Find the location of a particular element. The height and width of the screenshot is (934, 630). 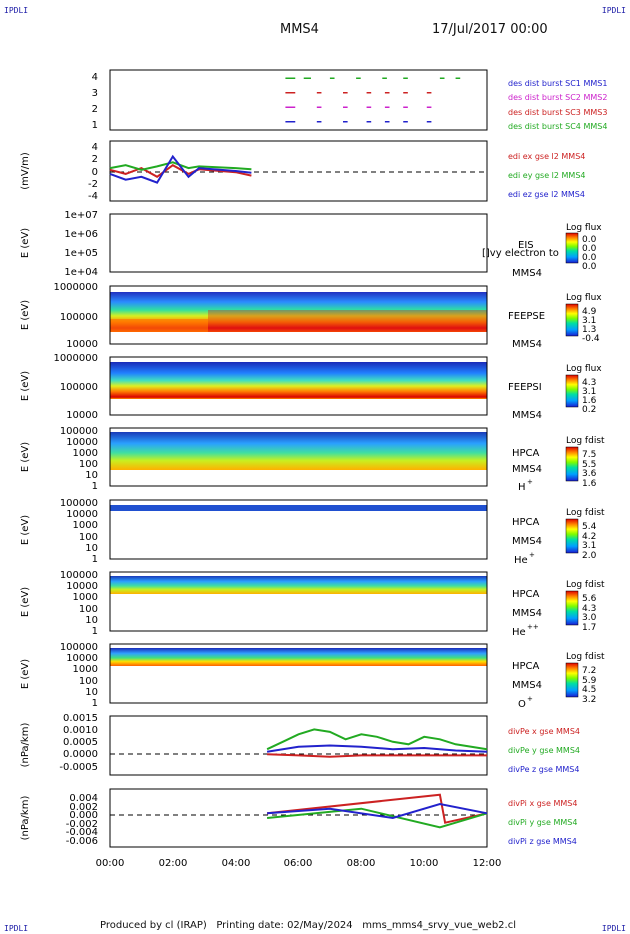

edi-series-line is located at coordinates (180, 169).